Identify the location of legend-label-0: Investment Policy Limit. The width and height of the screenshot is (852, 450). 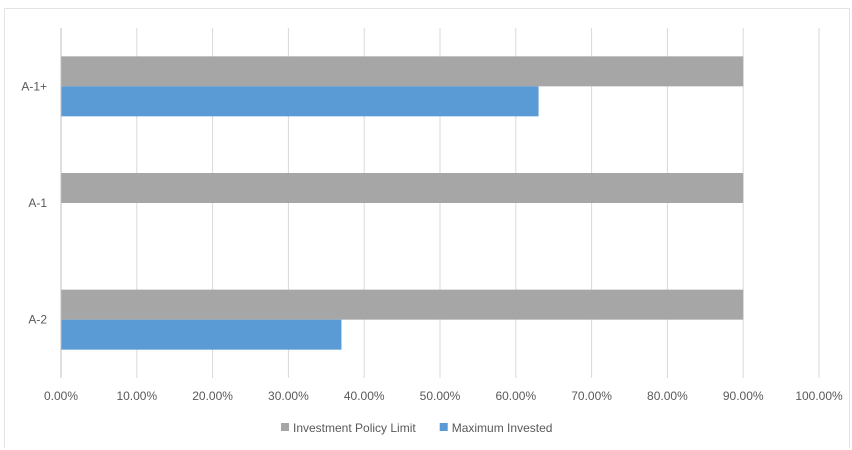
(354, 428).